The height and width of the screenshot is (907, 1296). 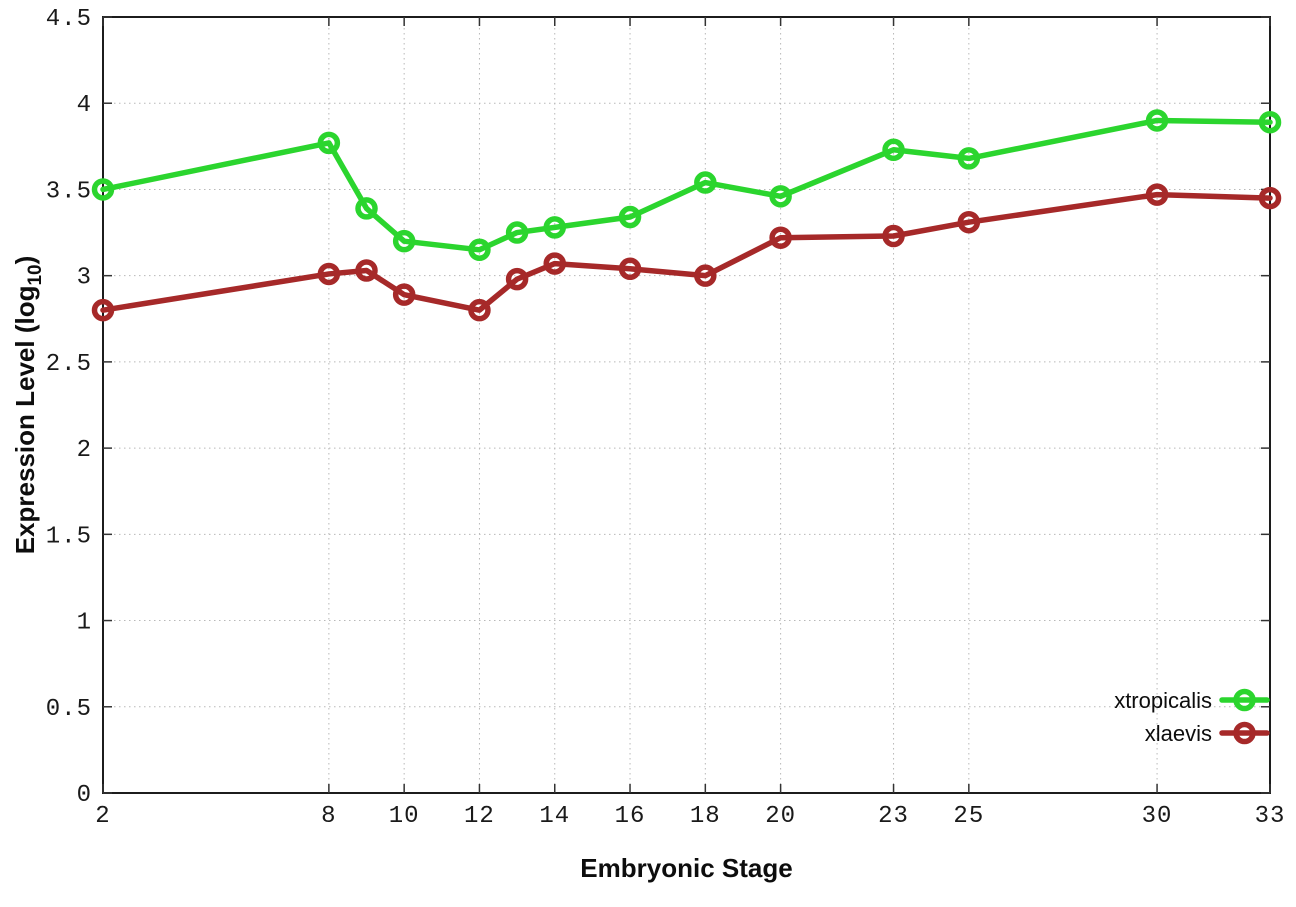 I want to click on x-tick-label-12: 12, so click(x=479, y=816).